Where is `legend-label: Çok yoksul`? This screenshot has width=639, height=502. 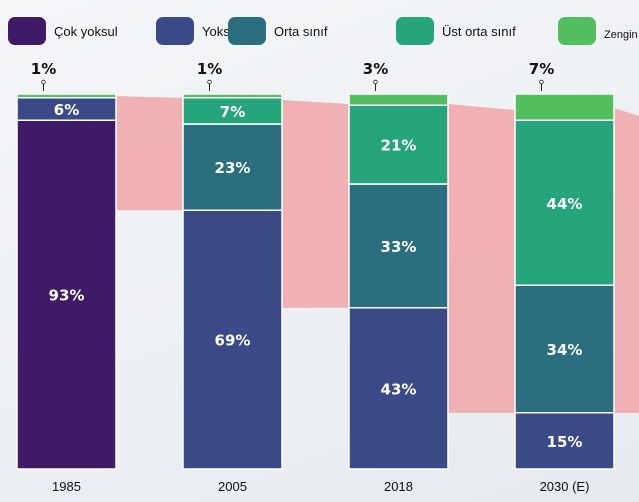 legend-label: Çok yoksul is located at coordinates (86, 31).